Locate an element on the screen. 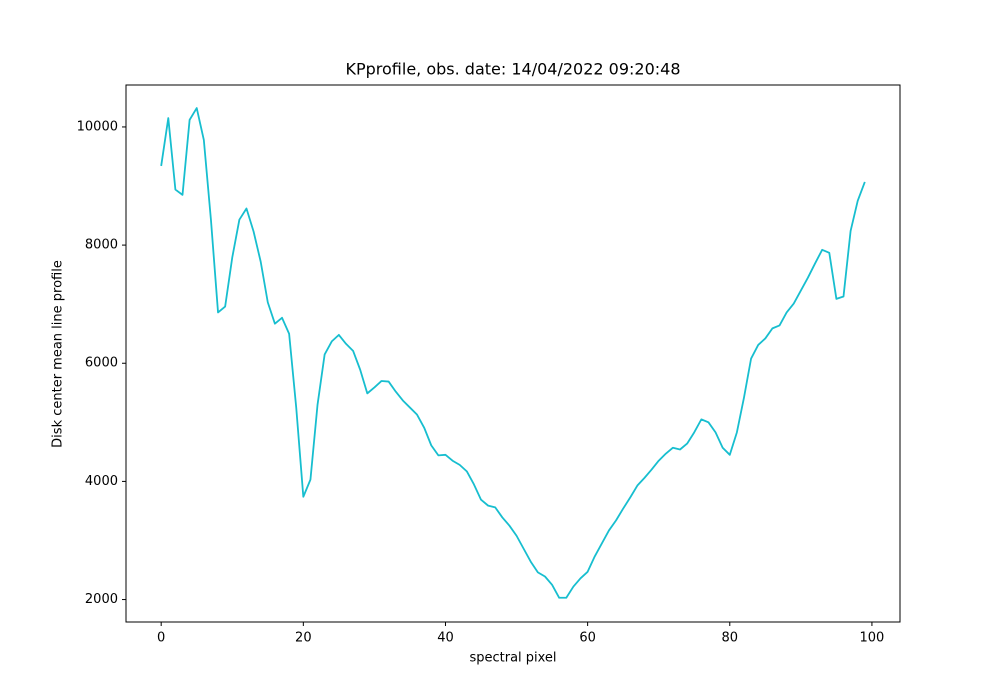 The width and height of the screenshot is (1000, 700). x-tick-label: 40 is located at coordinates (445, 638).